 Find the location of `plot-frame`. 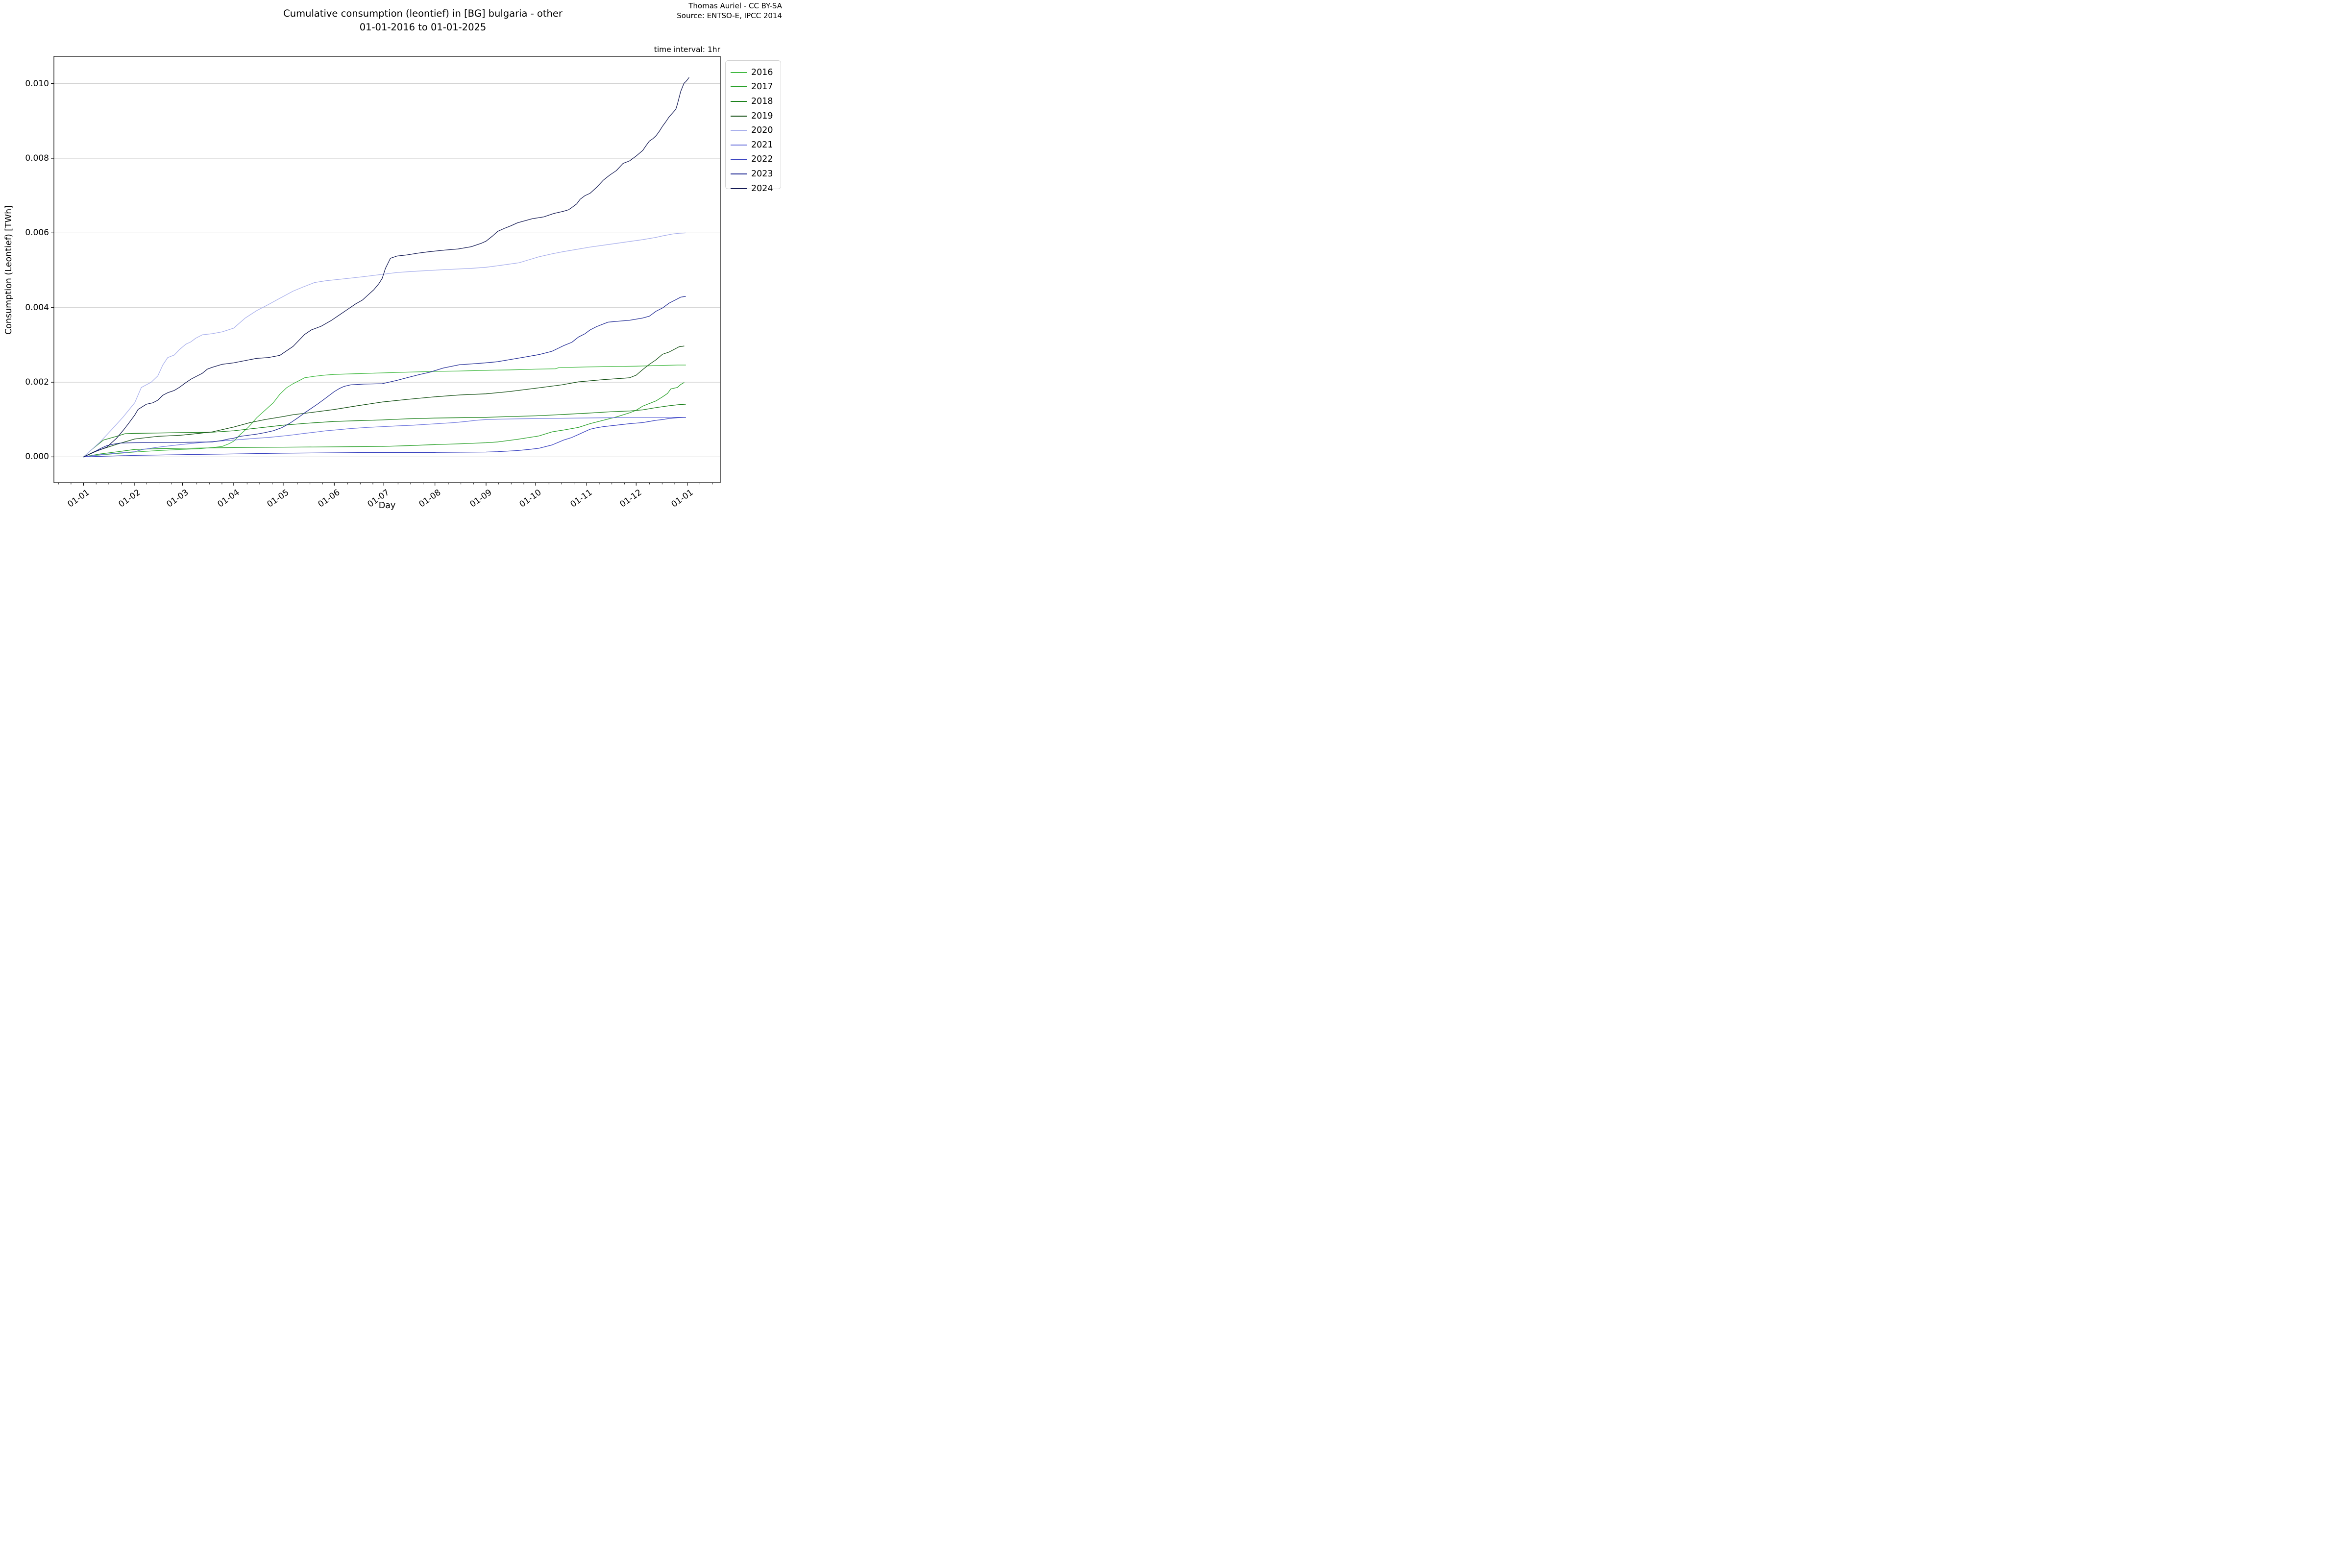

plot-frame is located at coordinates (387, 269).